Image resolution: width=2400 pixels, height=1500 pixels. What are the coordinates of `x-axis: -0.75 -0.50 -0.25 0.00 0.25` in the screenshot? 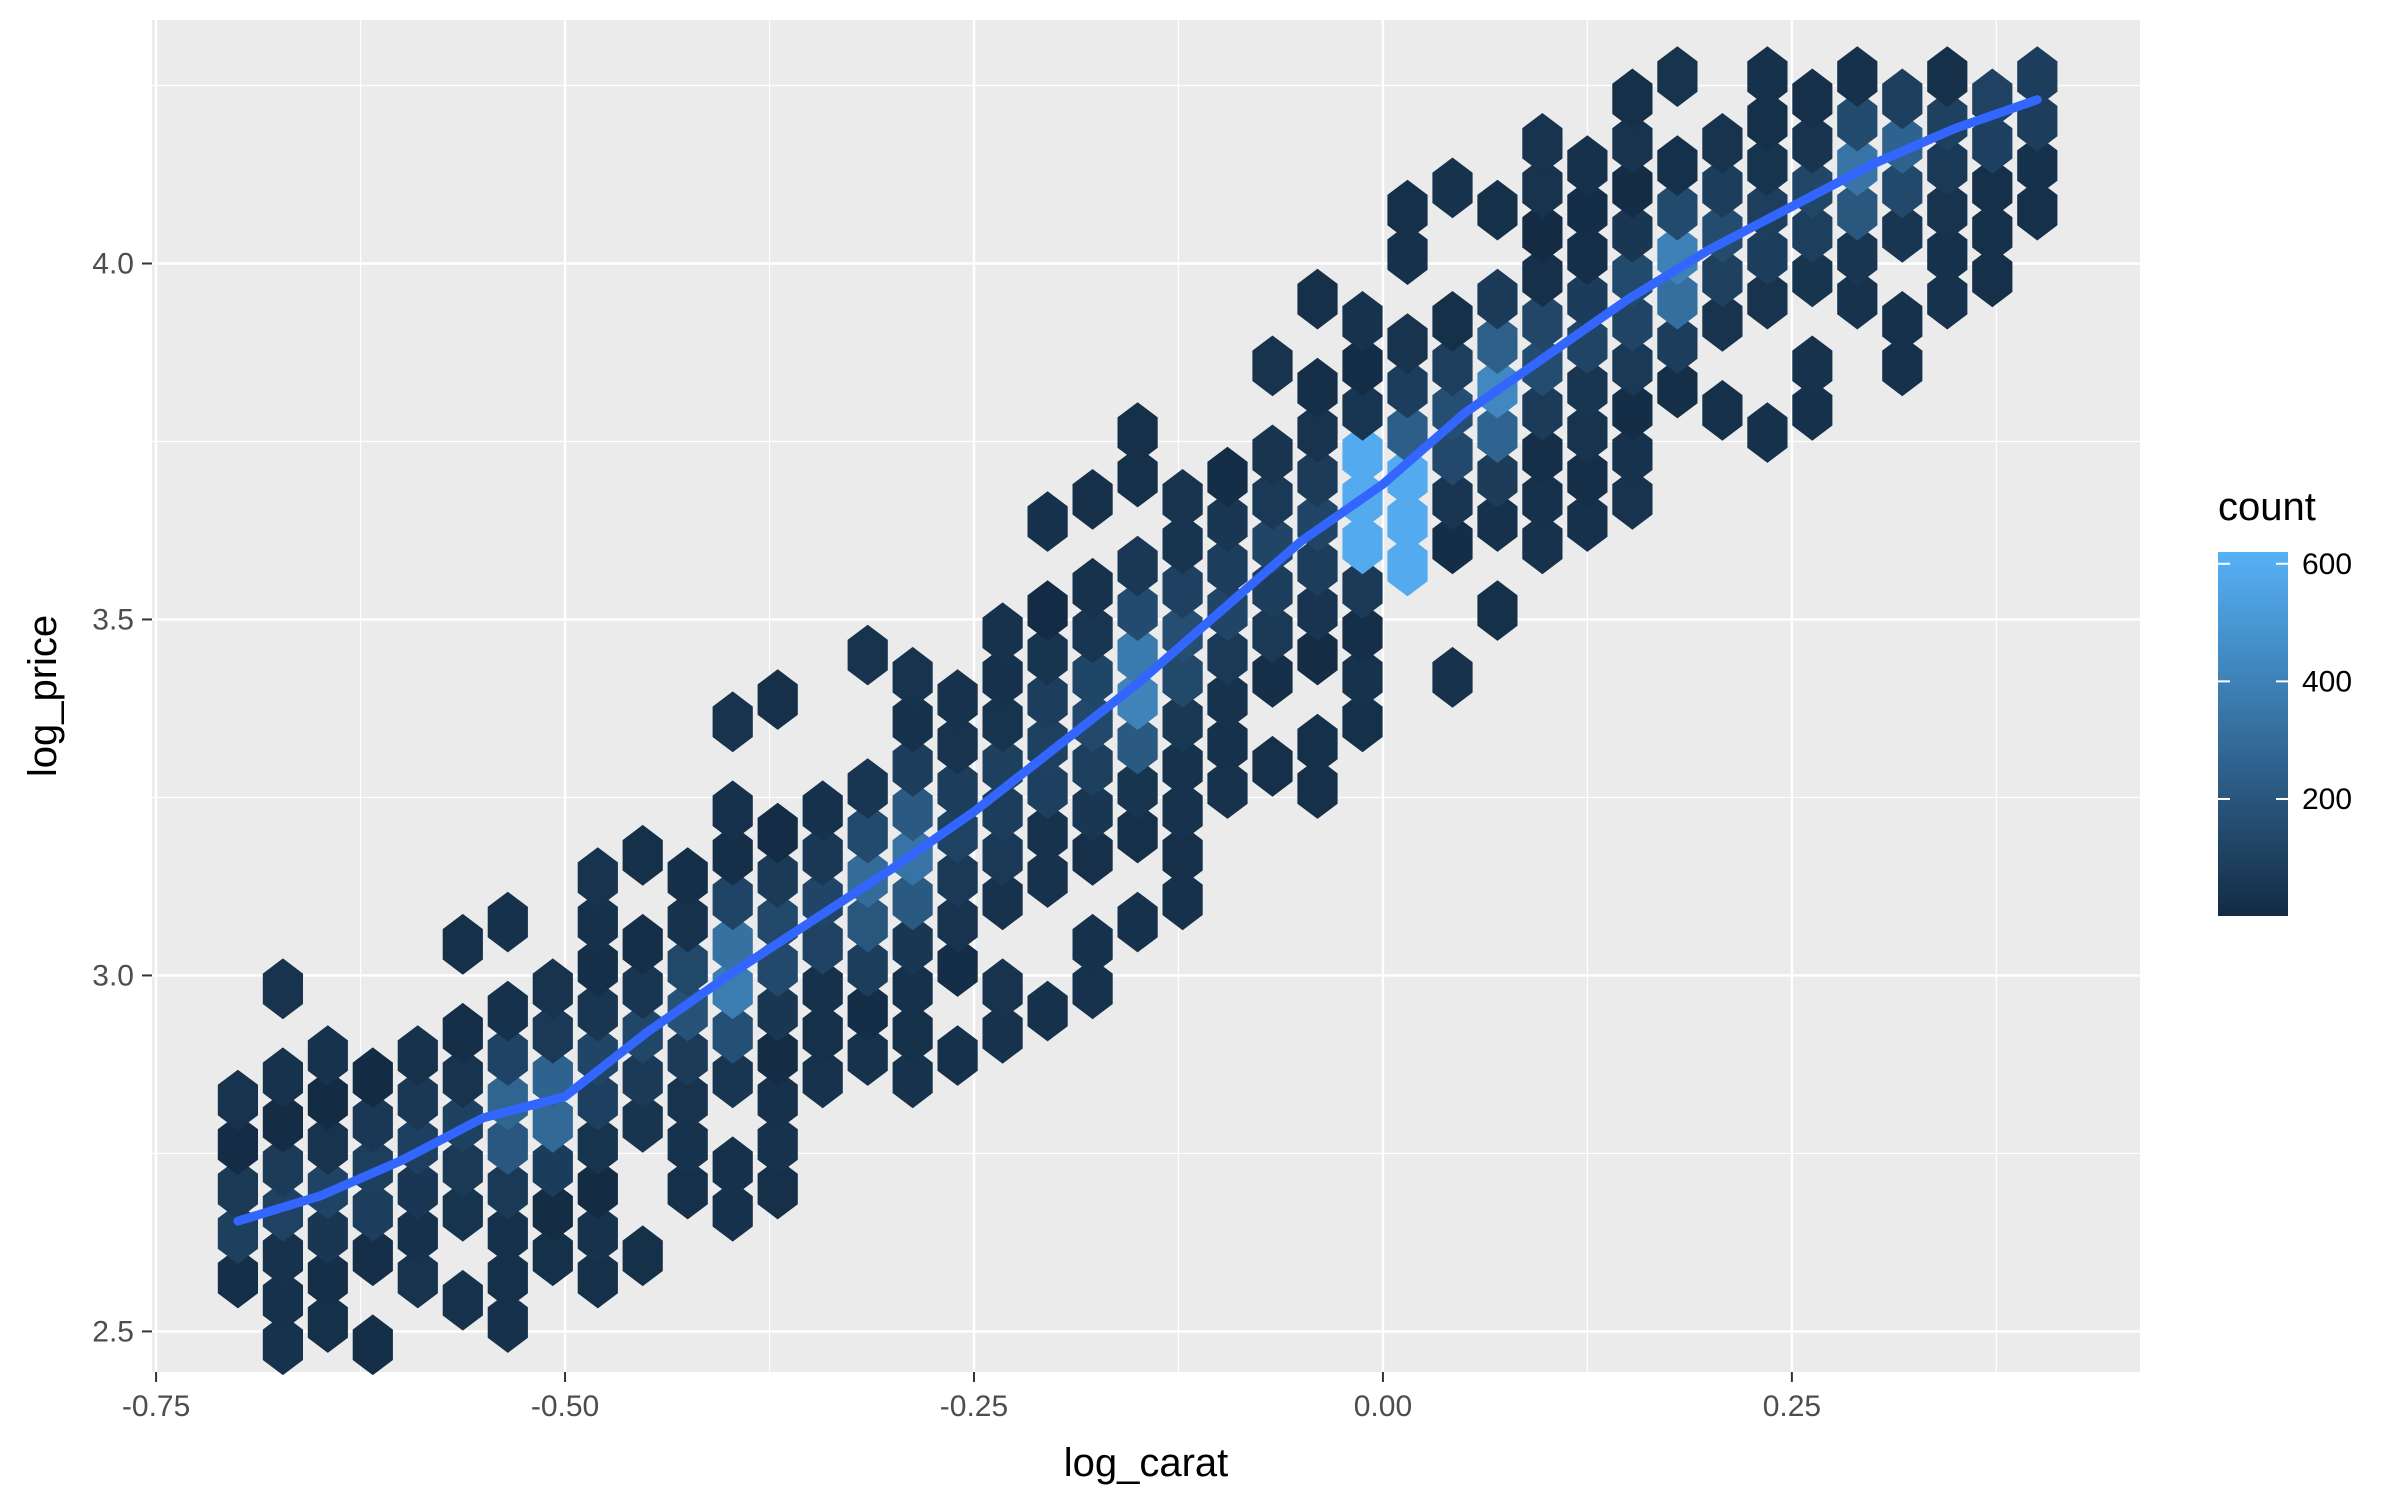 It's located at (971, 1397).